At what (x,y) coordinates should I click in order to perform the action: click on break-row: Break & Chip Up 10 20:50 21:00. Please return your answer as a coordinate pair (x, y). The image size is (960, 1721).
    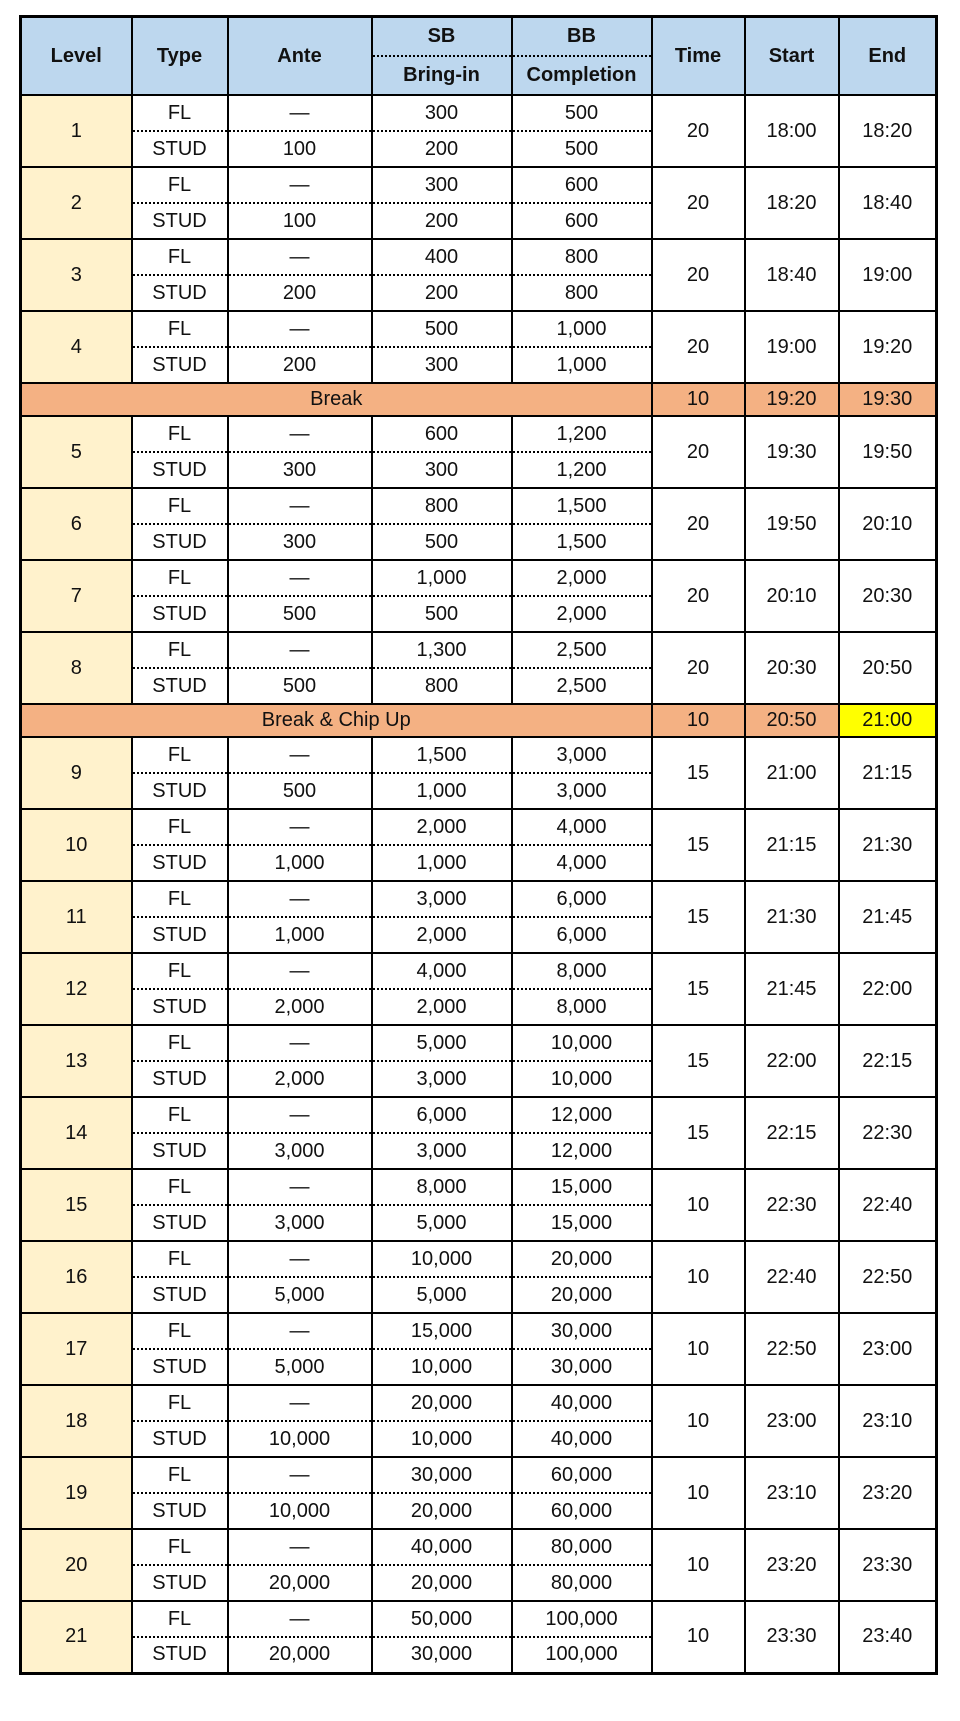
    Looking at the image, I should click on (478, 720).